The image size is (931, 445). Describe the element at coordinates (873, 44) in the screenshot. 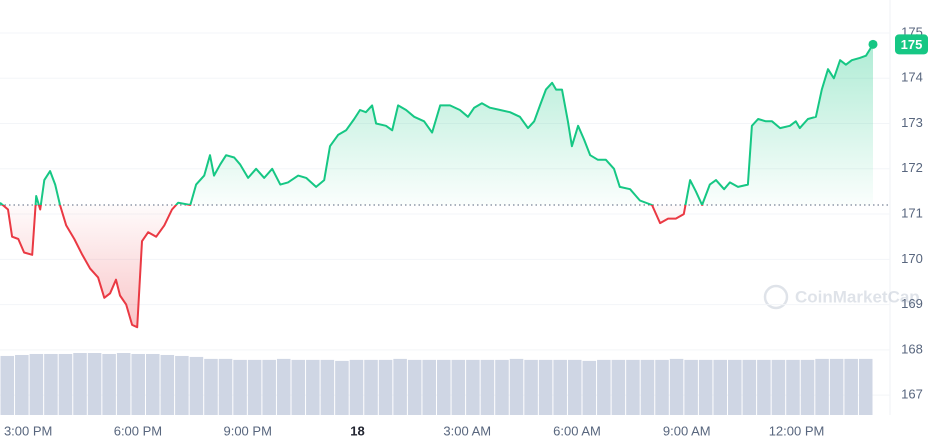

I see `last-point` at that location.